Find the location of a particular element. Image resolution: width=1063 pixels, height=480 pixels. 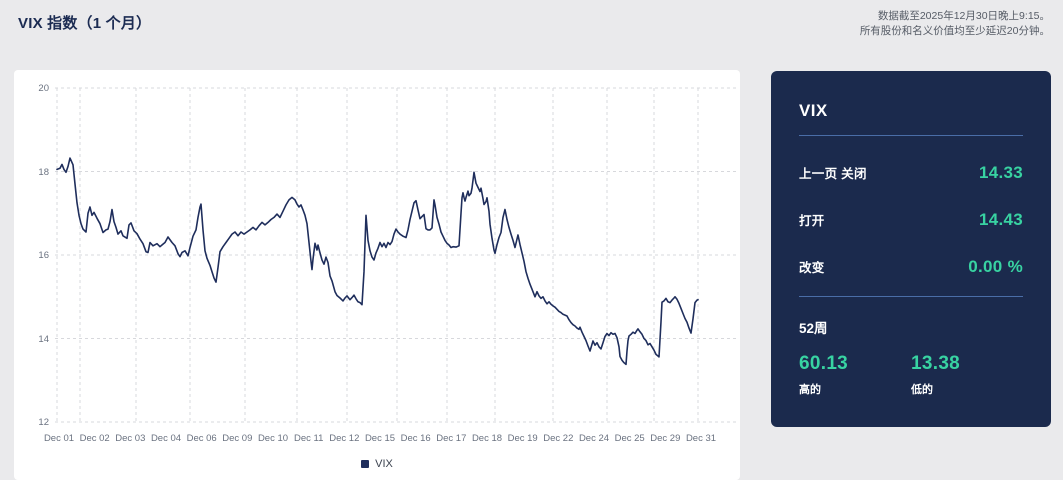

x-tick-label: Dec 04 is located at coordinates (166, 438).